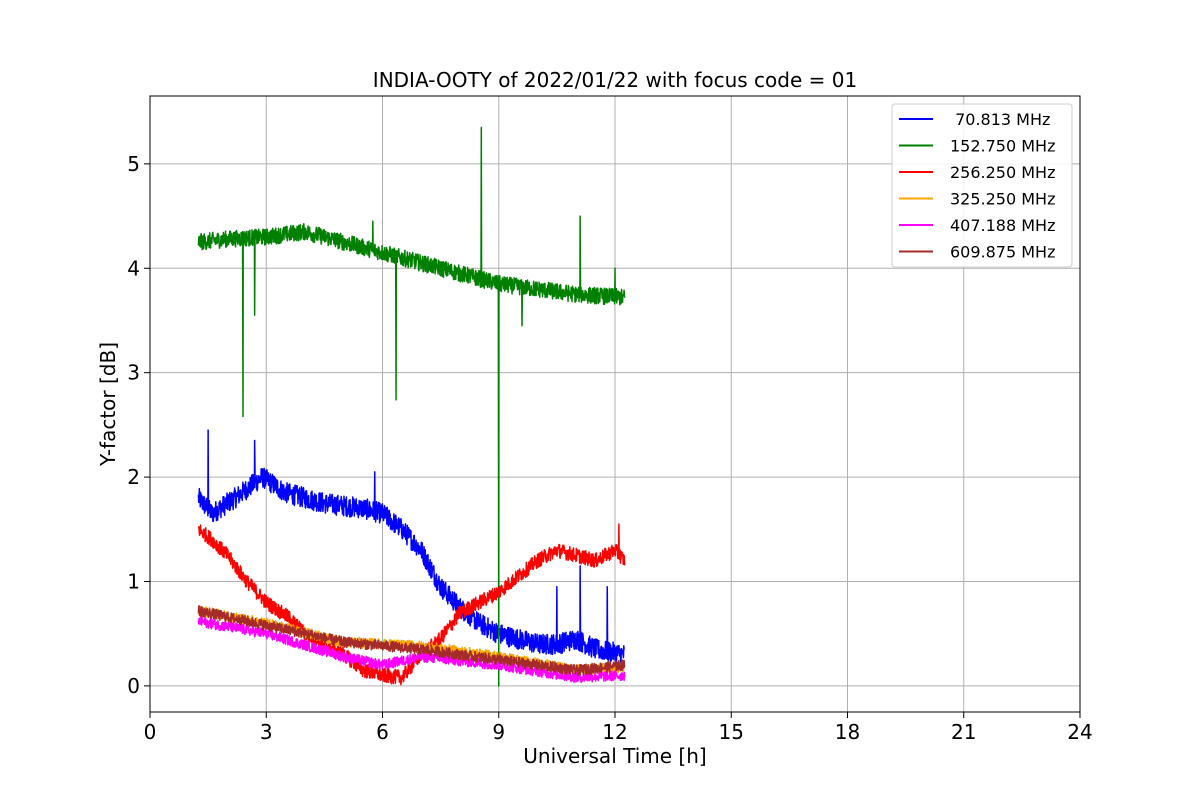  Describe the element at coordinates (150, 732) in the screenshot. I see `x-tick-label: 0` at that location.